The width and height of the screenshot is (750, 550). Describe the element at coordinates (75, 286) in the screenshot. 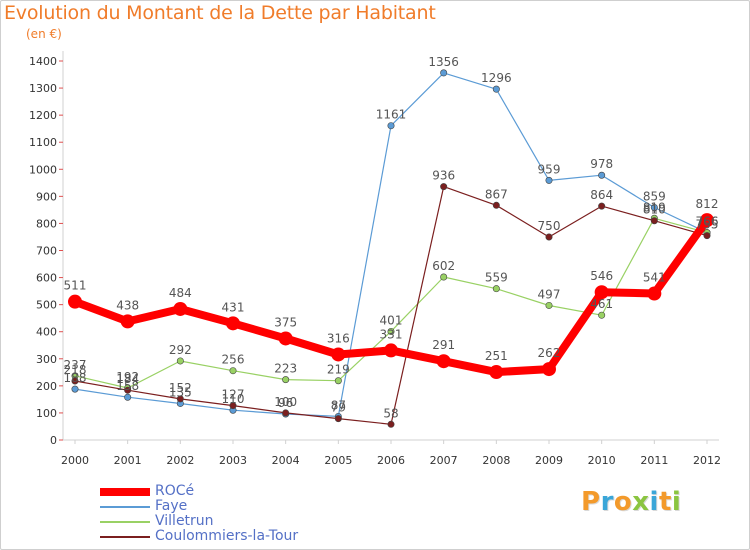

I see `data-label: 511` at that location.